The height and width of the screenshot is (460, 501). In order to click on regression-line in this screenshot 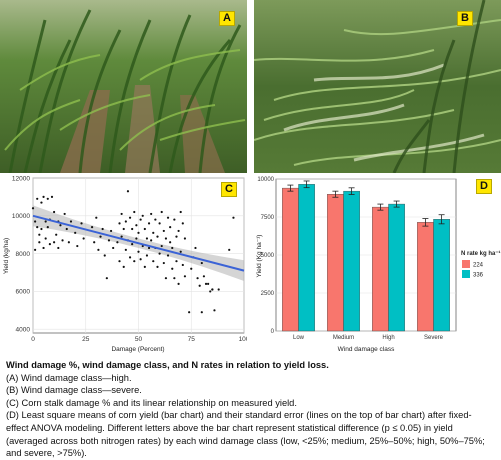, I will do `click(138, 243)`.